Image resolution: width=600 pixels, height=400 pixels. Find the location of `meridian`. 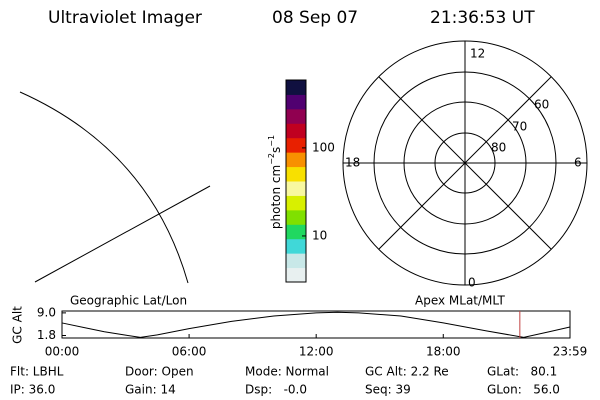

meridian is located at coordinates (122, 234).